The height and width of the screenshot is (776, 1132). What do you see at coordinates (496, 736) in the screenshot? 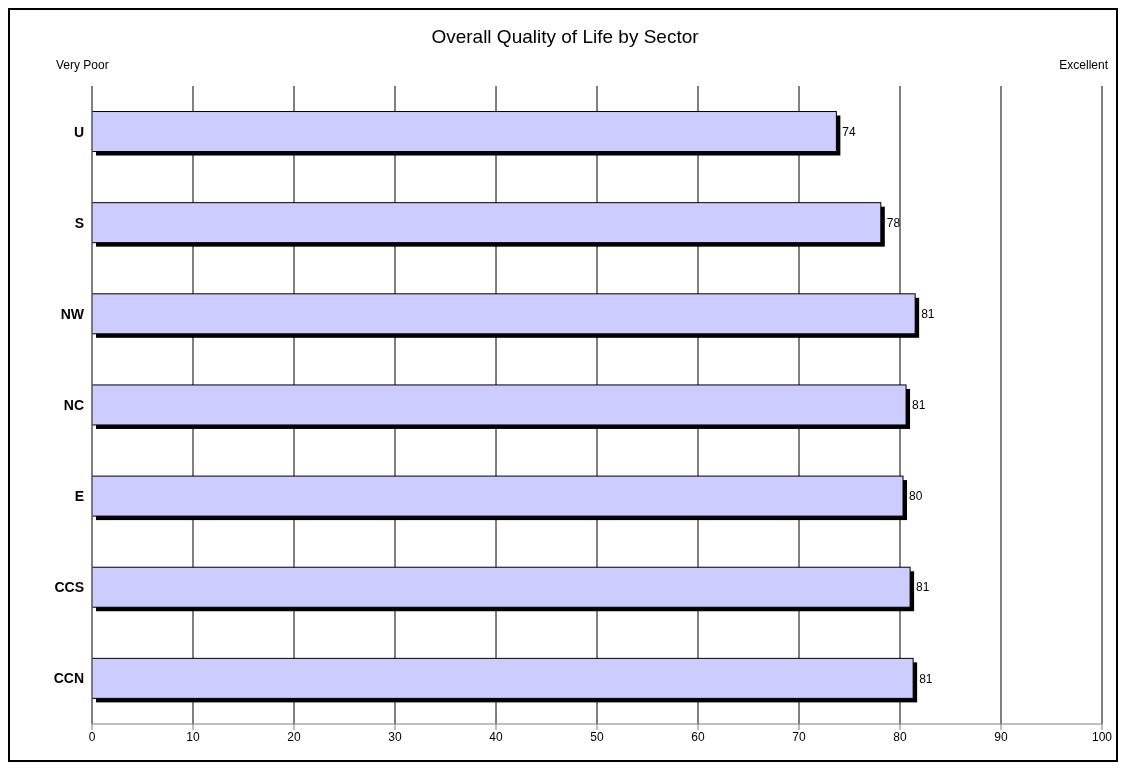
I see `x-tick-label: 40` at bounding box center [496, 736].